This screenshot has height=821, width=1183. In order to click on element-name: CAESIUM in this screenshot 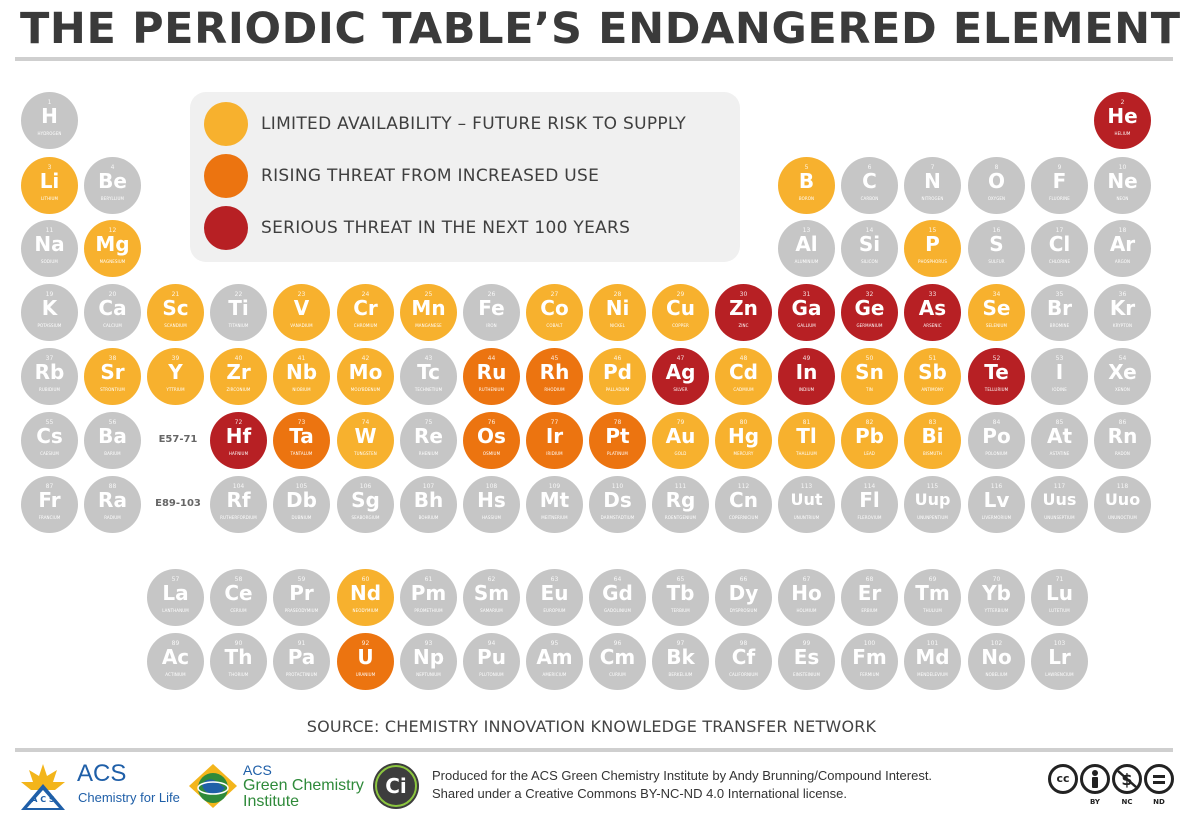, I will do `click(49, 453)`.